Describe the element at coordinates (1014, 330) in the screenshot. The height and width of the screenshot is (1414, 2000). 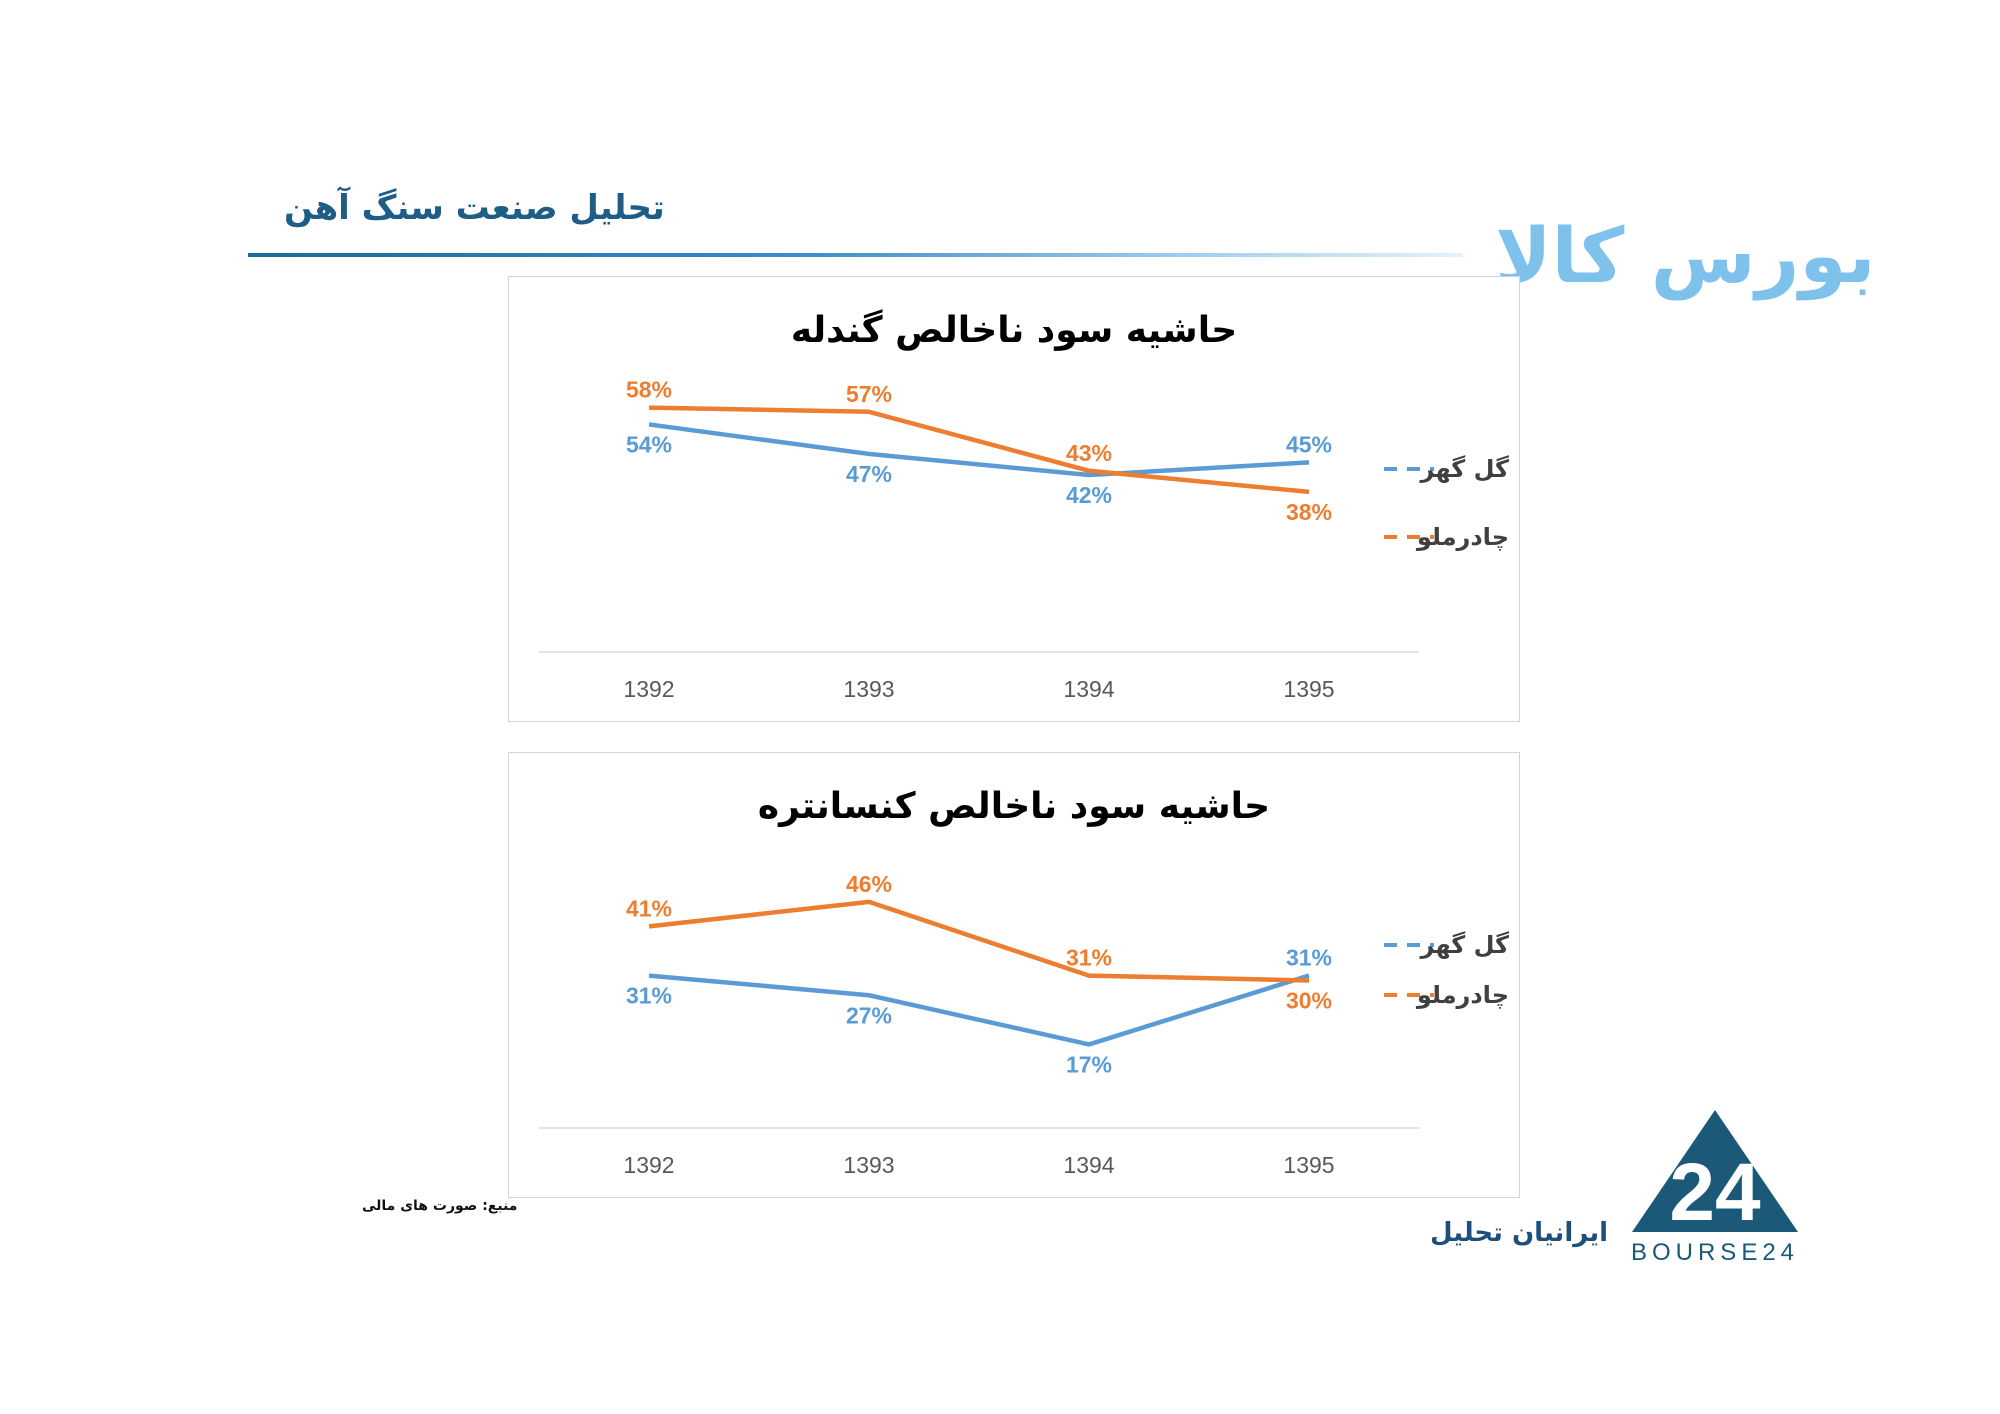
I see `chart-title: حاشیه سود ناخالص گندله` at that location.